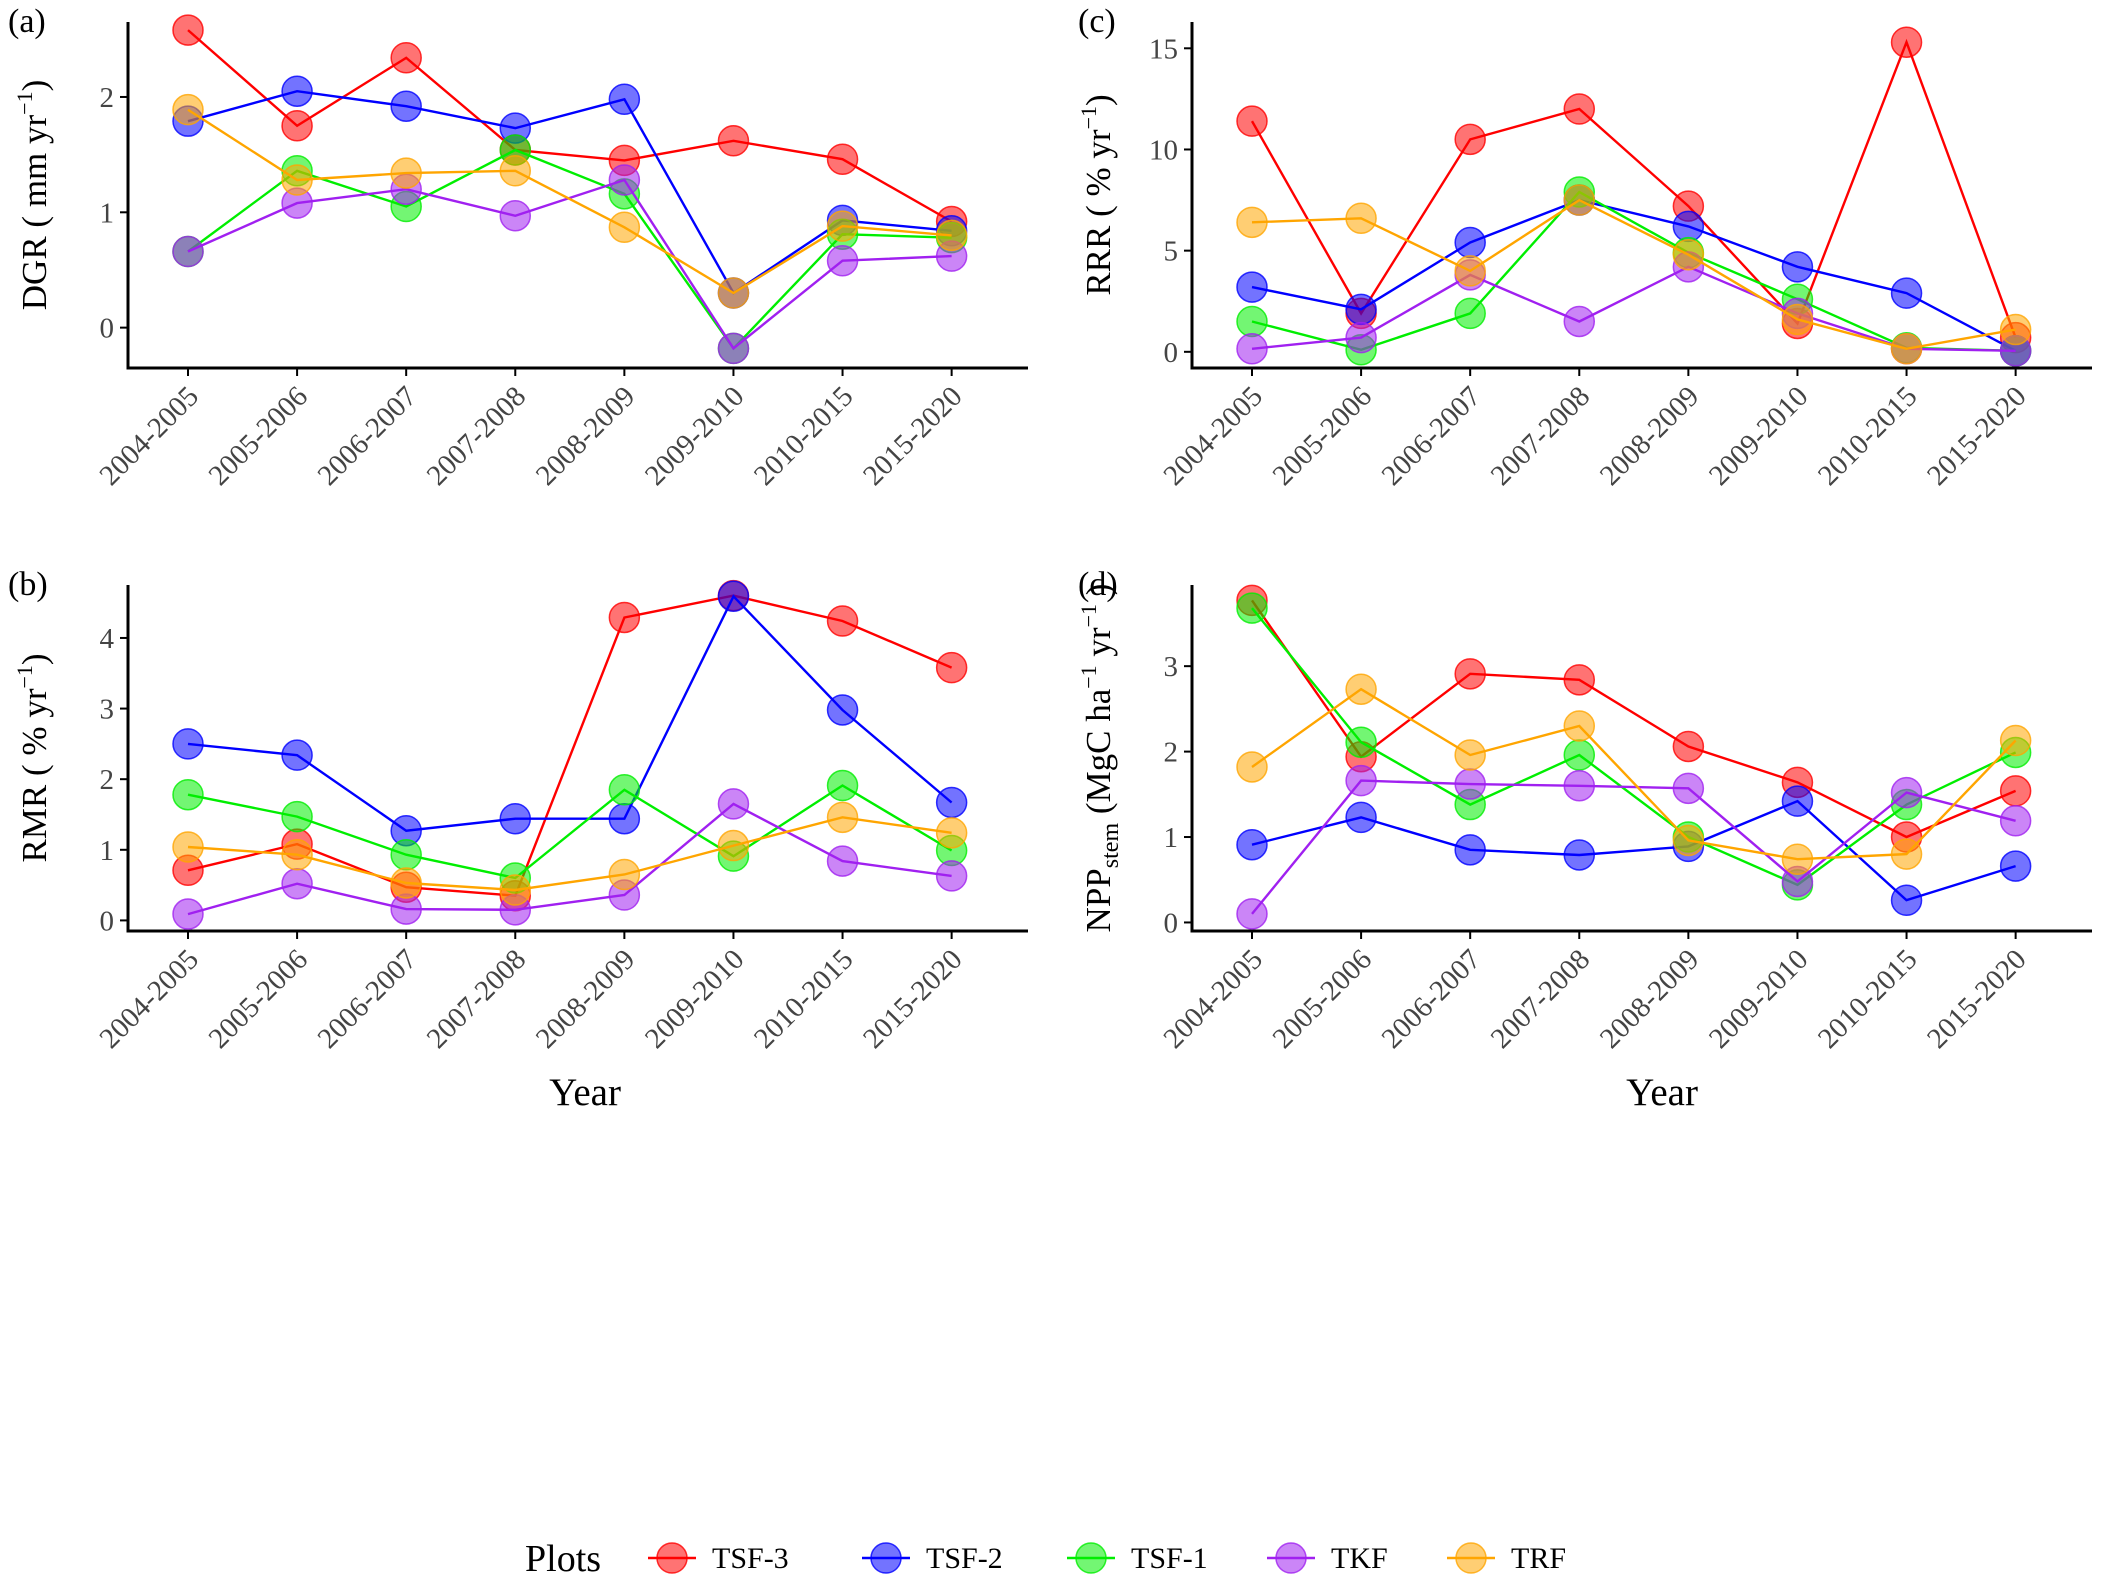 The height and width of the screenshot is (1583, 2118). What do you see at coordinates (1100, 758) in the screenshot?
I see `y-axis-label: NPPstem (MgC ha−1 yr−1 )` at bounding box center [1100, 758].